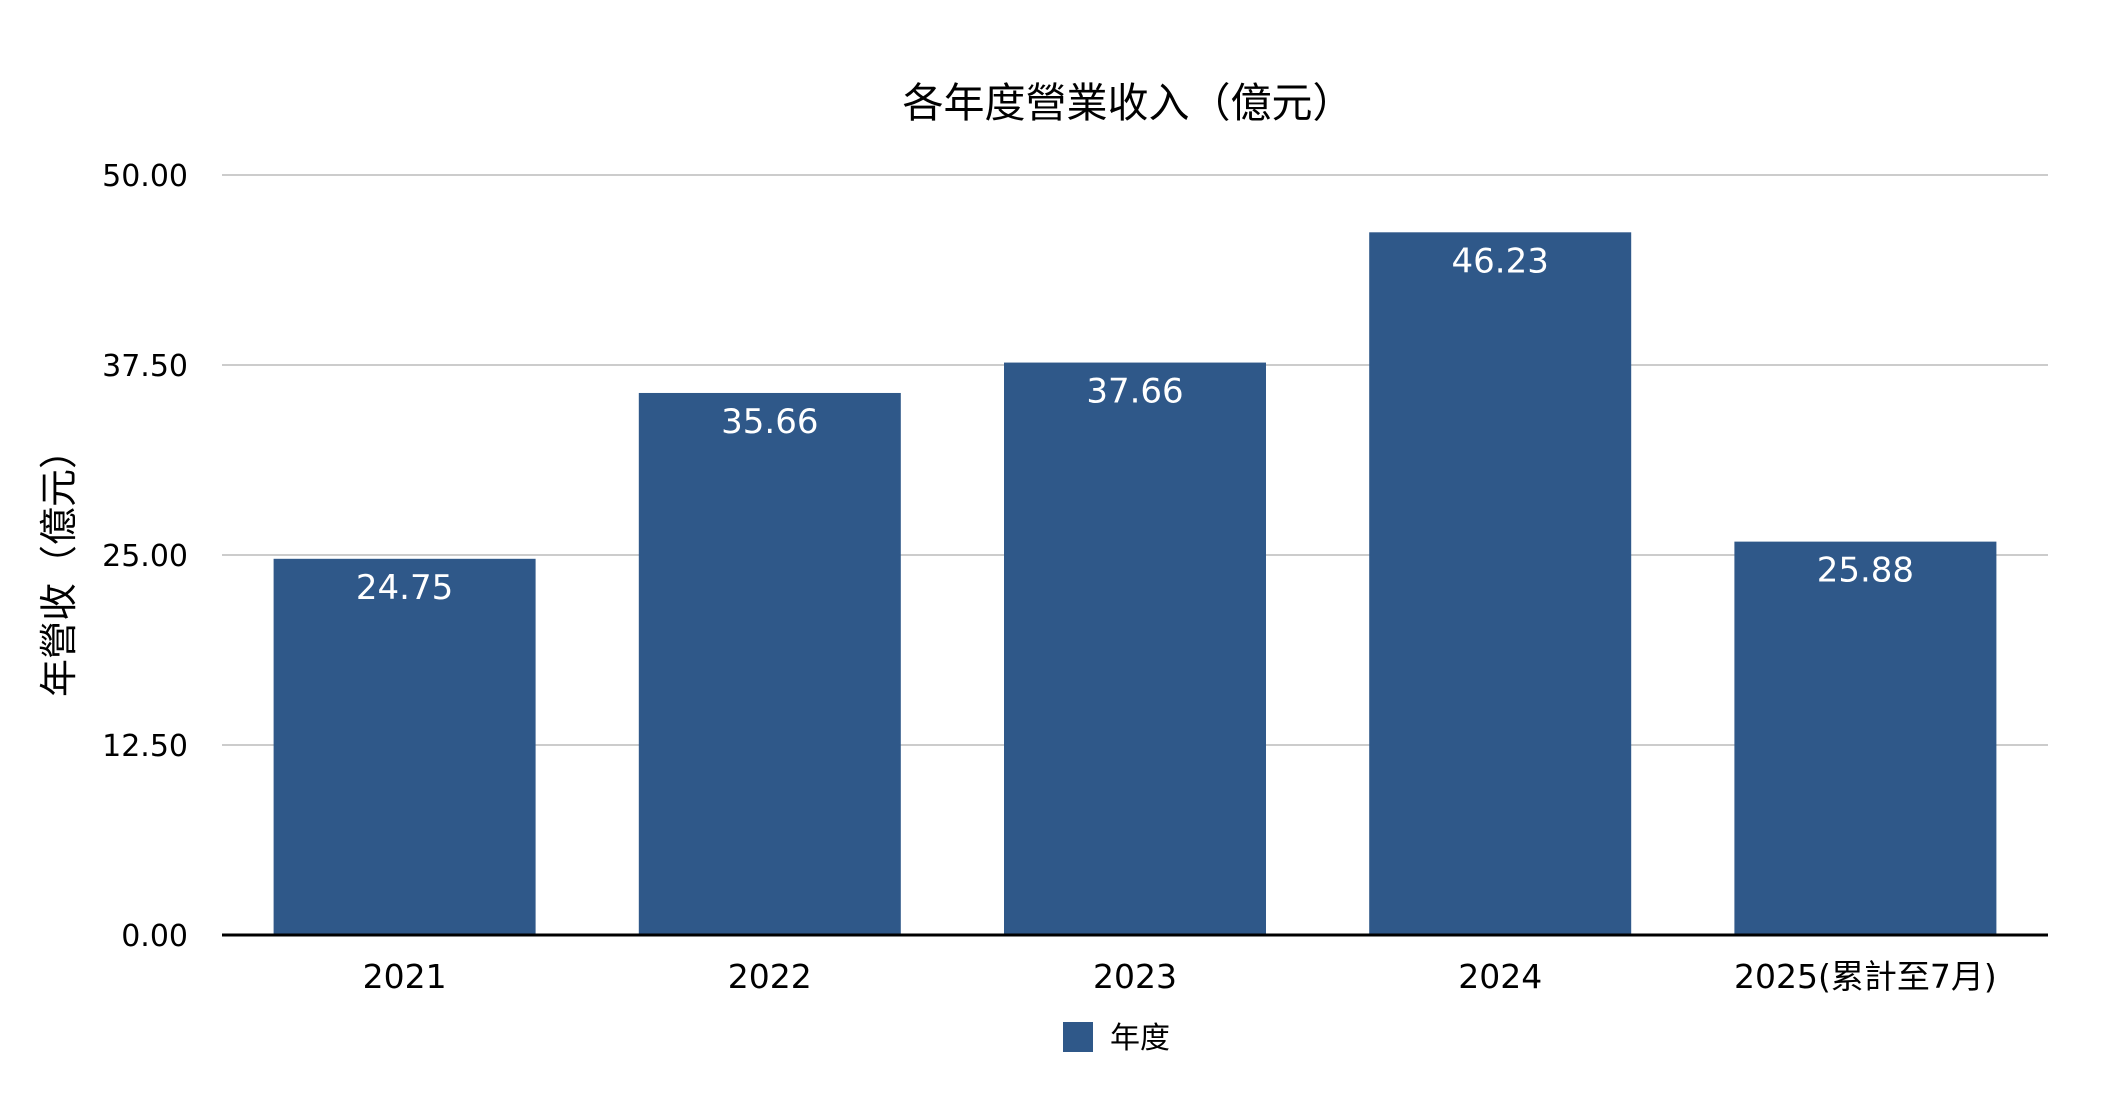 This screenshot has height=1114, width=2120. What do you see at coordinates (1134, 392) in the screenshot?
I see `data-label: 37.66` at bounding box center [1134, 392].